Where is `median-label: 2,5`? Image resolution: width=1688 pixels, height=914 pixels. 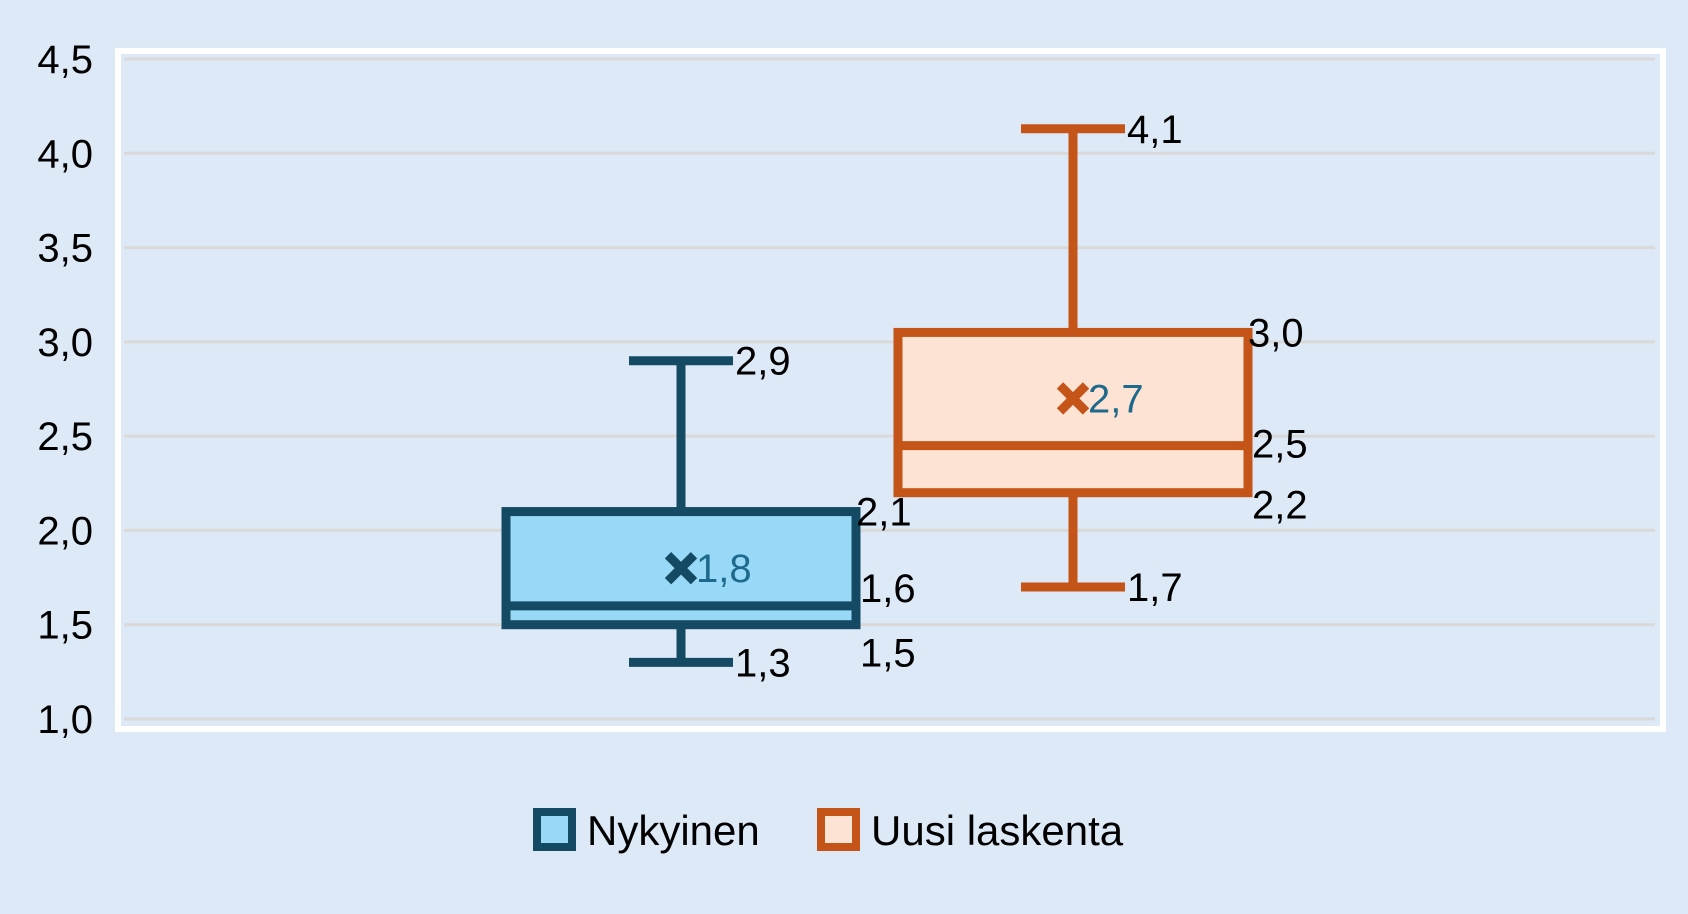 median-label: 2,5 is located at coordinates (1280, 445).